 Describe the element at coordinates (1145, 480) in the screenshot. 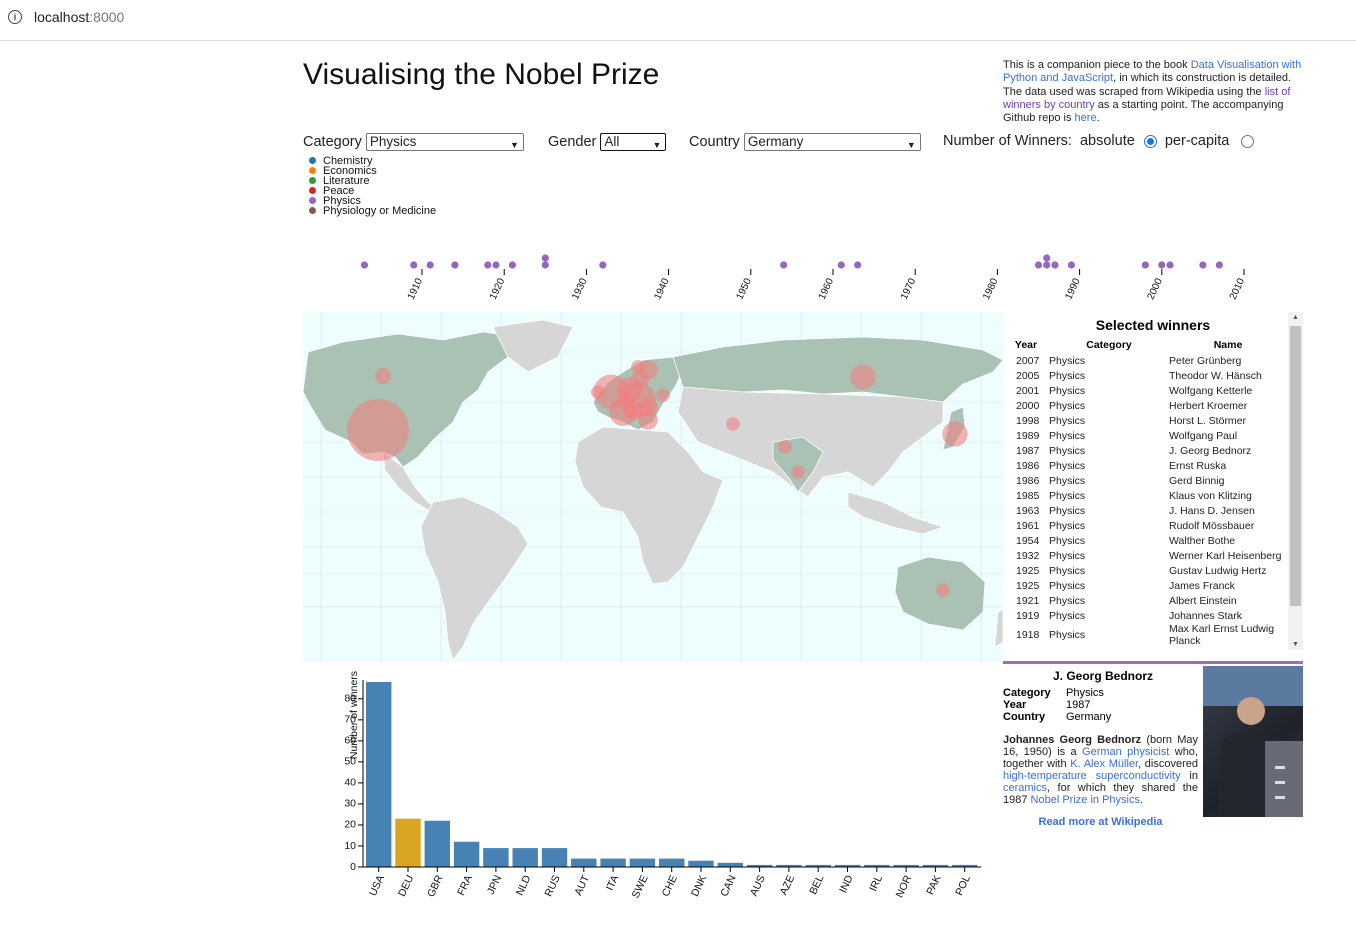

I see `table-row: 1986 Physics Gerd Binnig` at that location.